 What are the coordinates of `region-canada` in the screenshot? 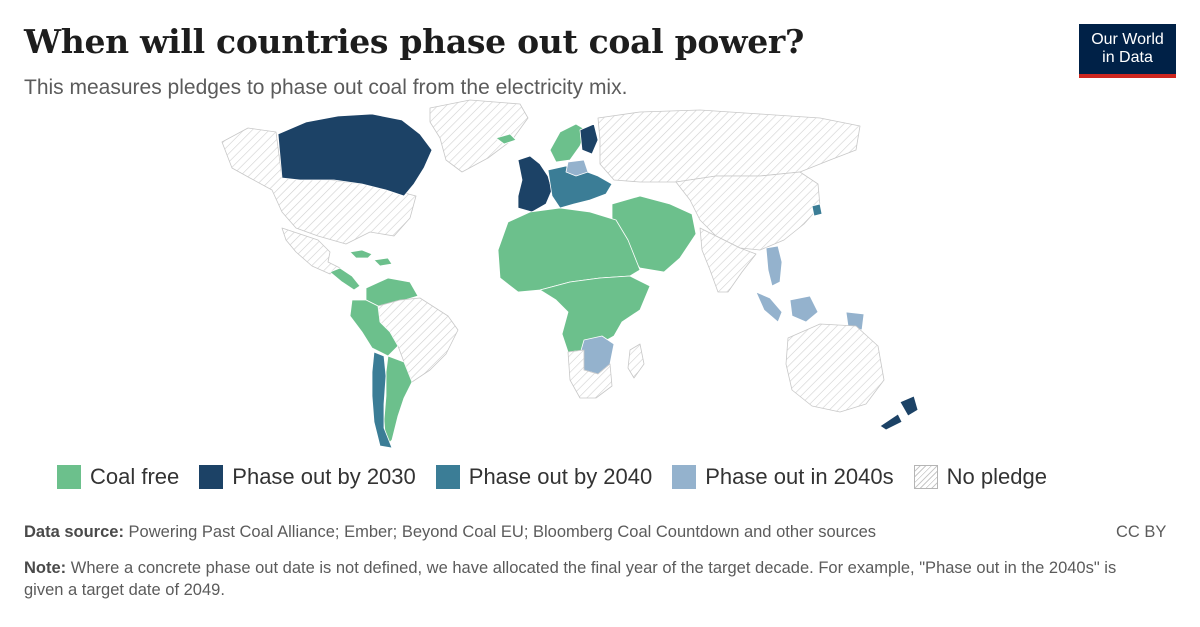 It's located at (355, 155).